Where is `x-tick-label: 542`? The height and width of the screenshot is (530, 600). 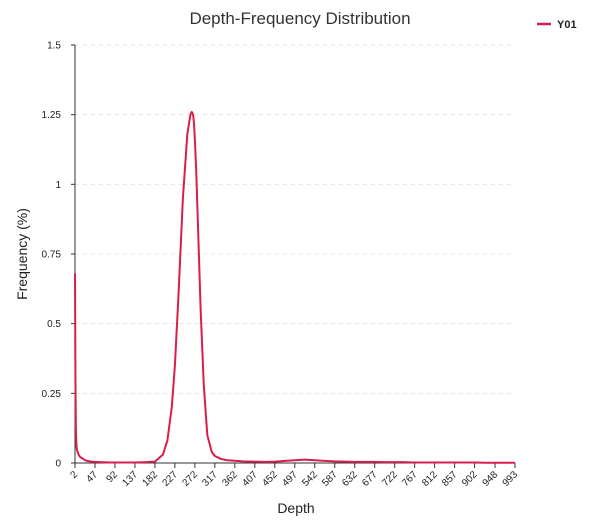 x-tick-label: 542 is located at coordinates (310, 479).